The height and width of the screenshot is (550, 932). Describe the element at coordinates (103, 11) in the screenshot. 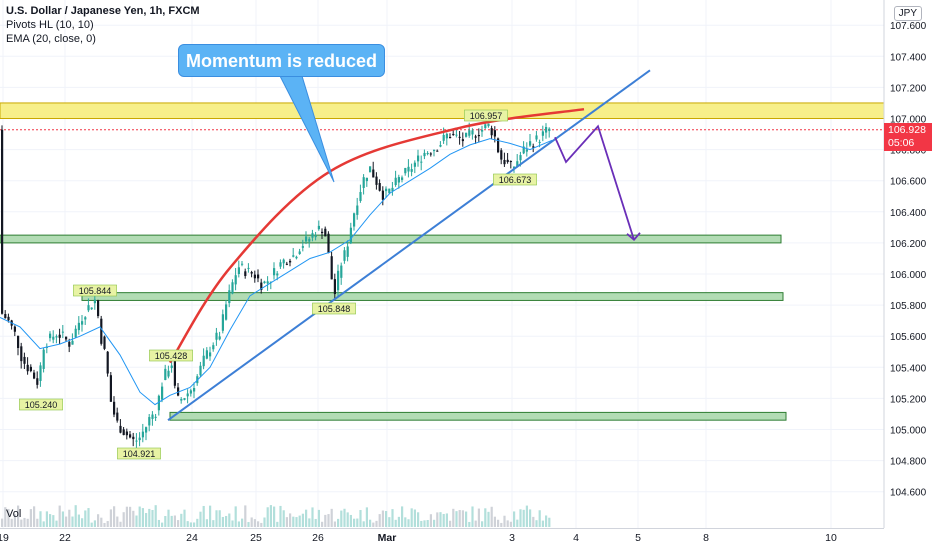

I see `symbol-title: U.S. Dollar / Japanese Yen, 1h, FXCM` at that location.